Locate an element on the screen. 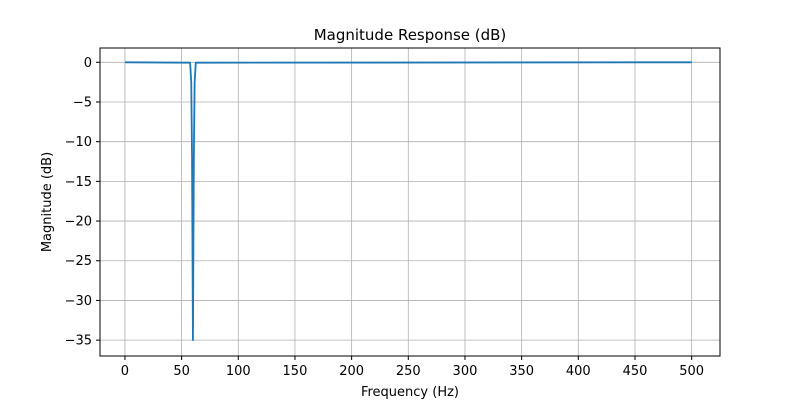 The image size is (800, 400). chart-title: Magnitude Response (dB) is located at coordinates (410, 35).